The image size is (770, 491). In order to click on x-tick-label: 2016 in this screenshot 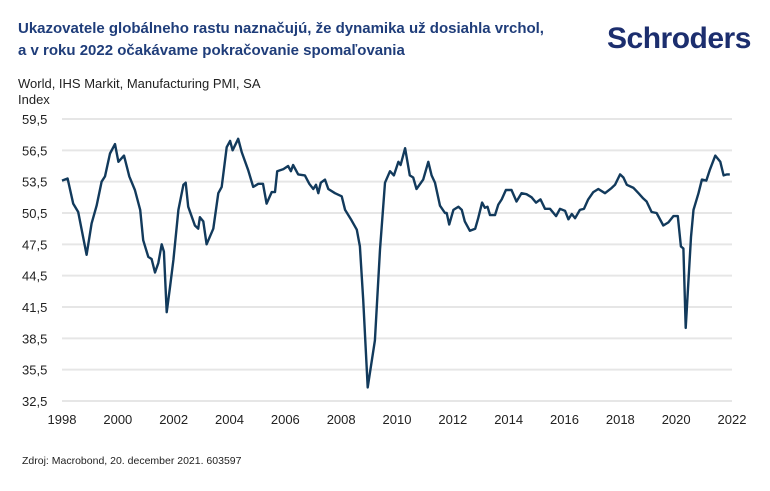, I will do `click(564, 419)`.